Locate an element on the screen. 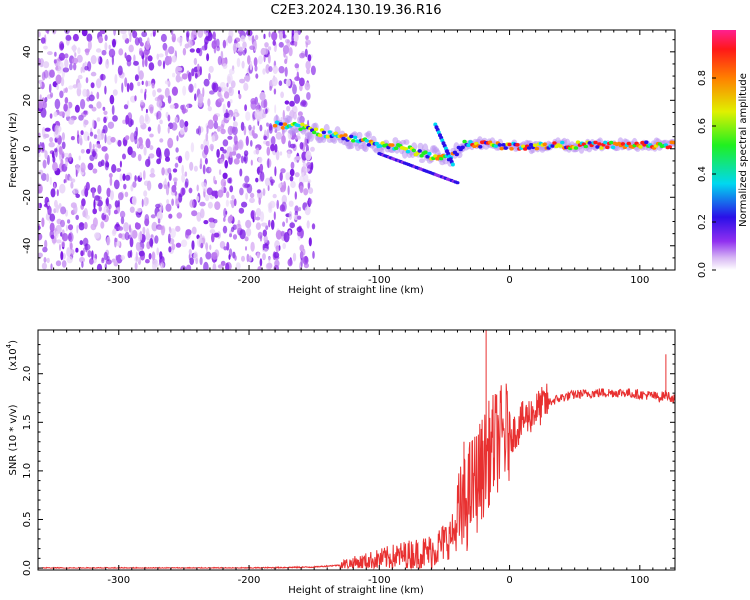  spectrogram-y-tick-label: 0 is located at coordinates (27, 149).